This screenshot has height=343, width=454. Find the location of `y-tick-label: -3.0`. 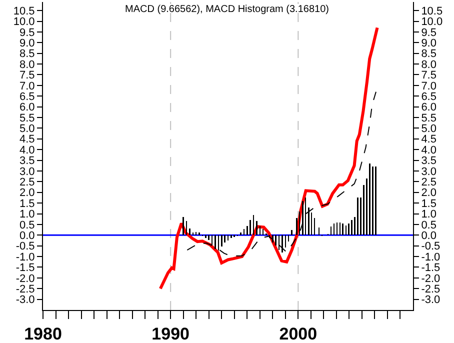

y-tick-label: -3.0 is located at coordinates (25, 300).